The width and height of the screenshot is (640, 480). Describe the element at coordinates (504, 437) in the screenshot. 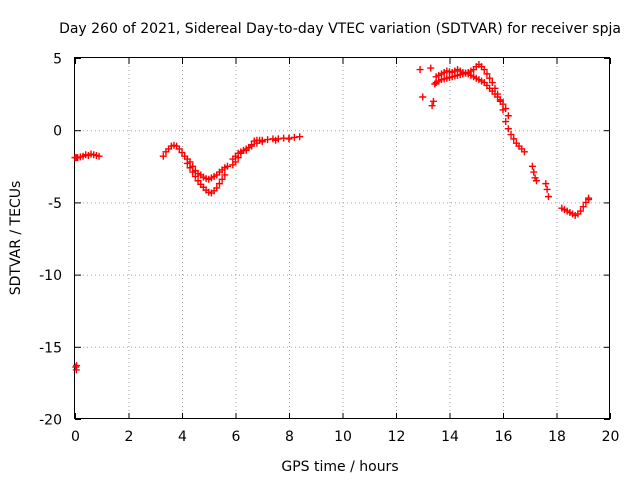

I see `x-tick-label: 16` at that location.